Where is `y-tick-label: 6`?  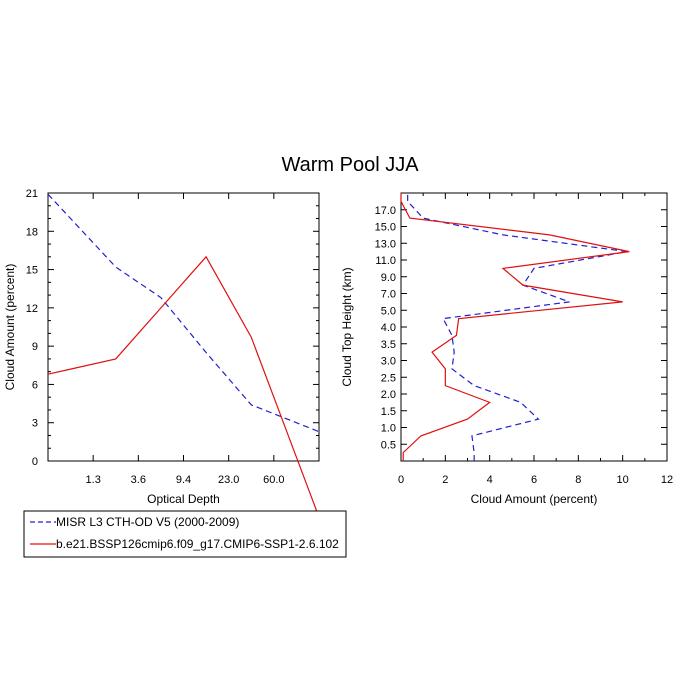 y-tick-label: 6 is located at coordinates (35, 385).